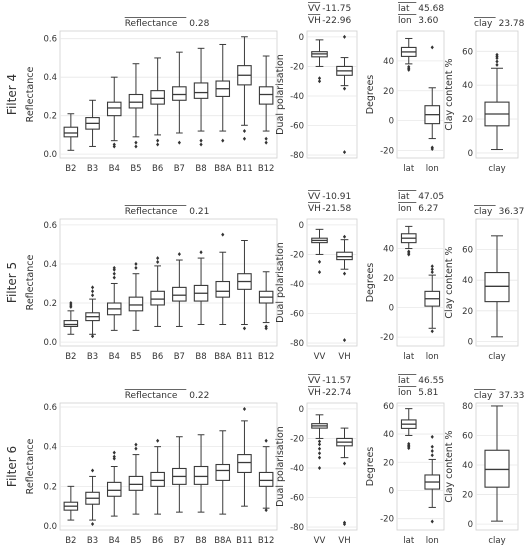  I want to click on x-tick-label: B3, so click(92, 357).